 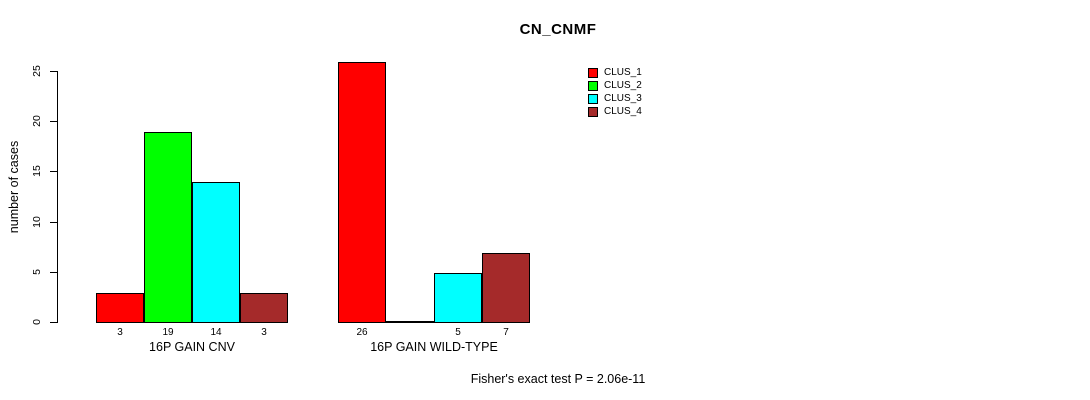 I want to click on legend-label: CLUS_1, so click(x=623, y=72).